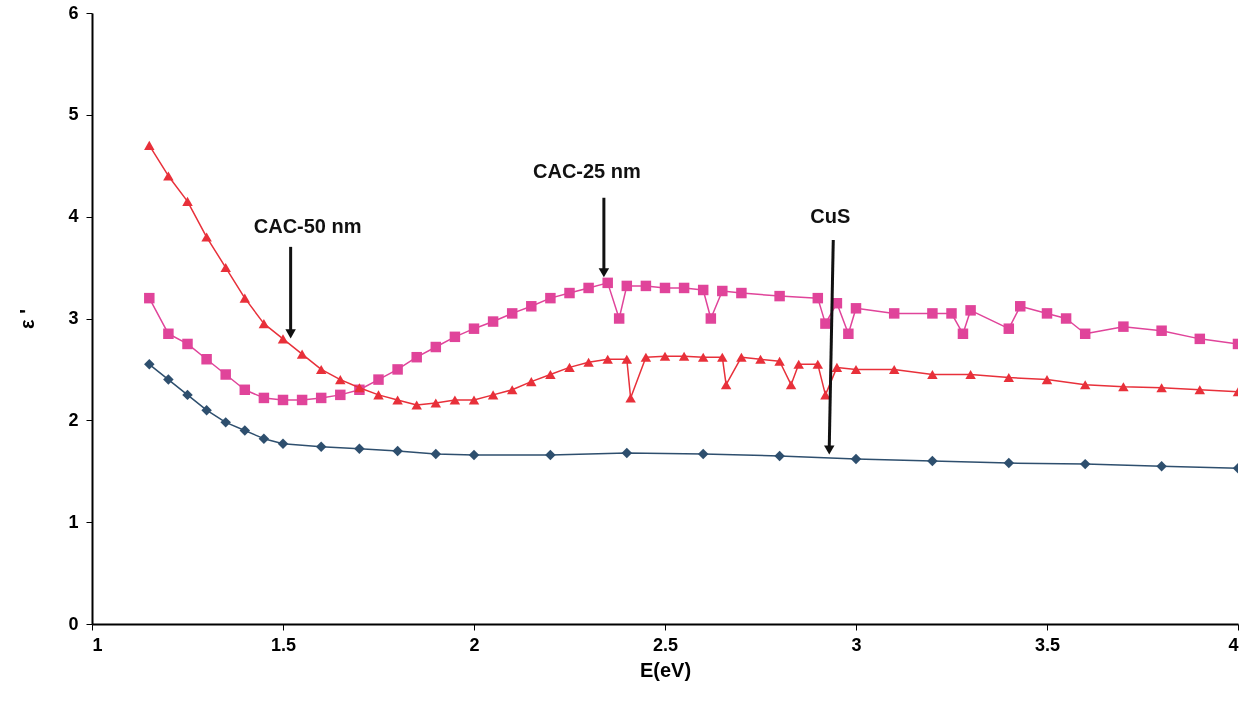  Describe the element at coordinates (856, 644) in the screenshot. I see `x-tick-label: 3` at that location.